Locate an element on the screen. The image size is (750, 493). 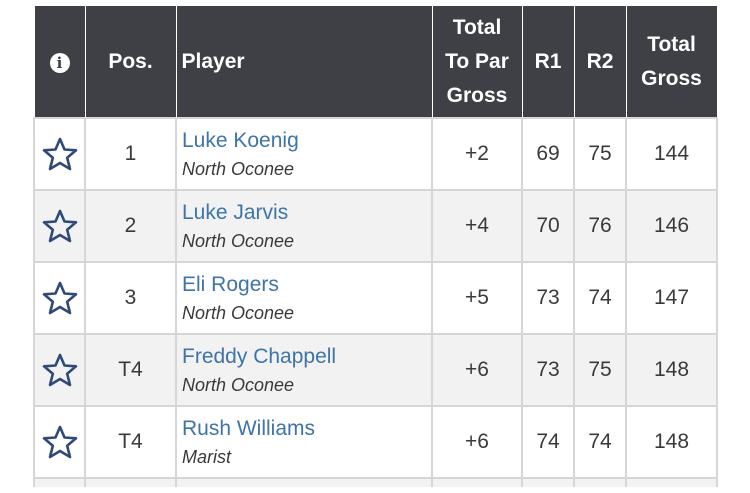
table-row: 2 Luke Jarvis North Oconee +4 70 76 146 is located at coordinates (375, 226).